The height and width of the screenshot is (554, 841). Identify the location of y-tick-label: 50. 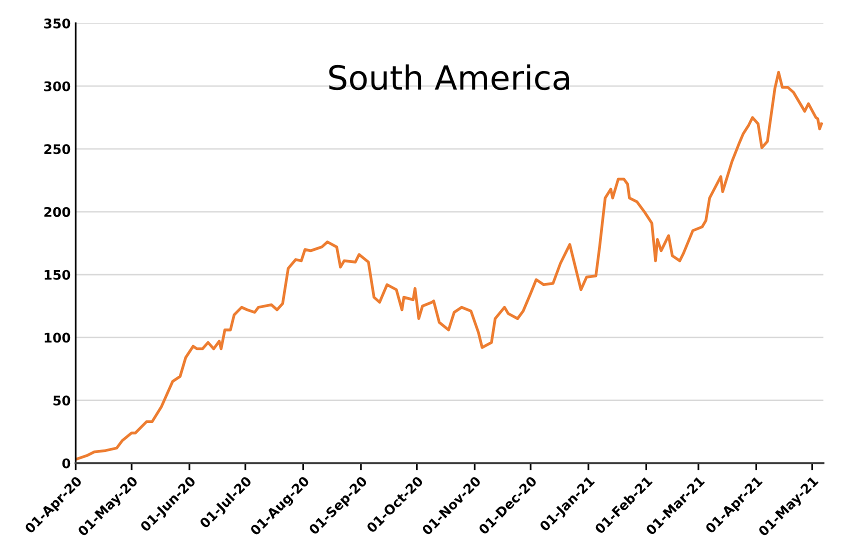
(61, 401).